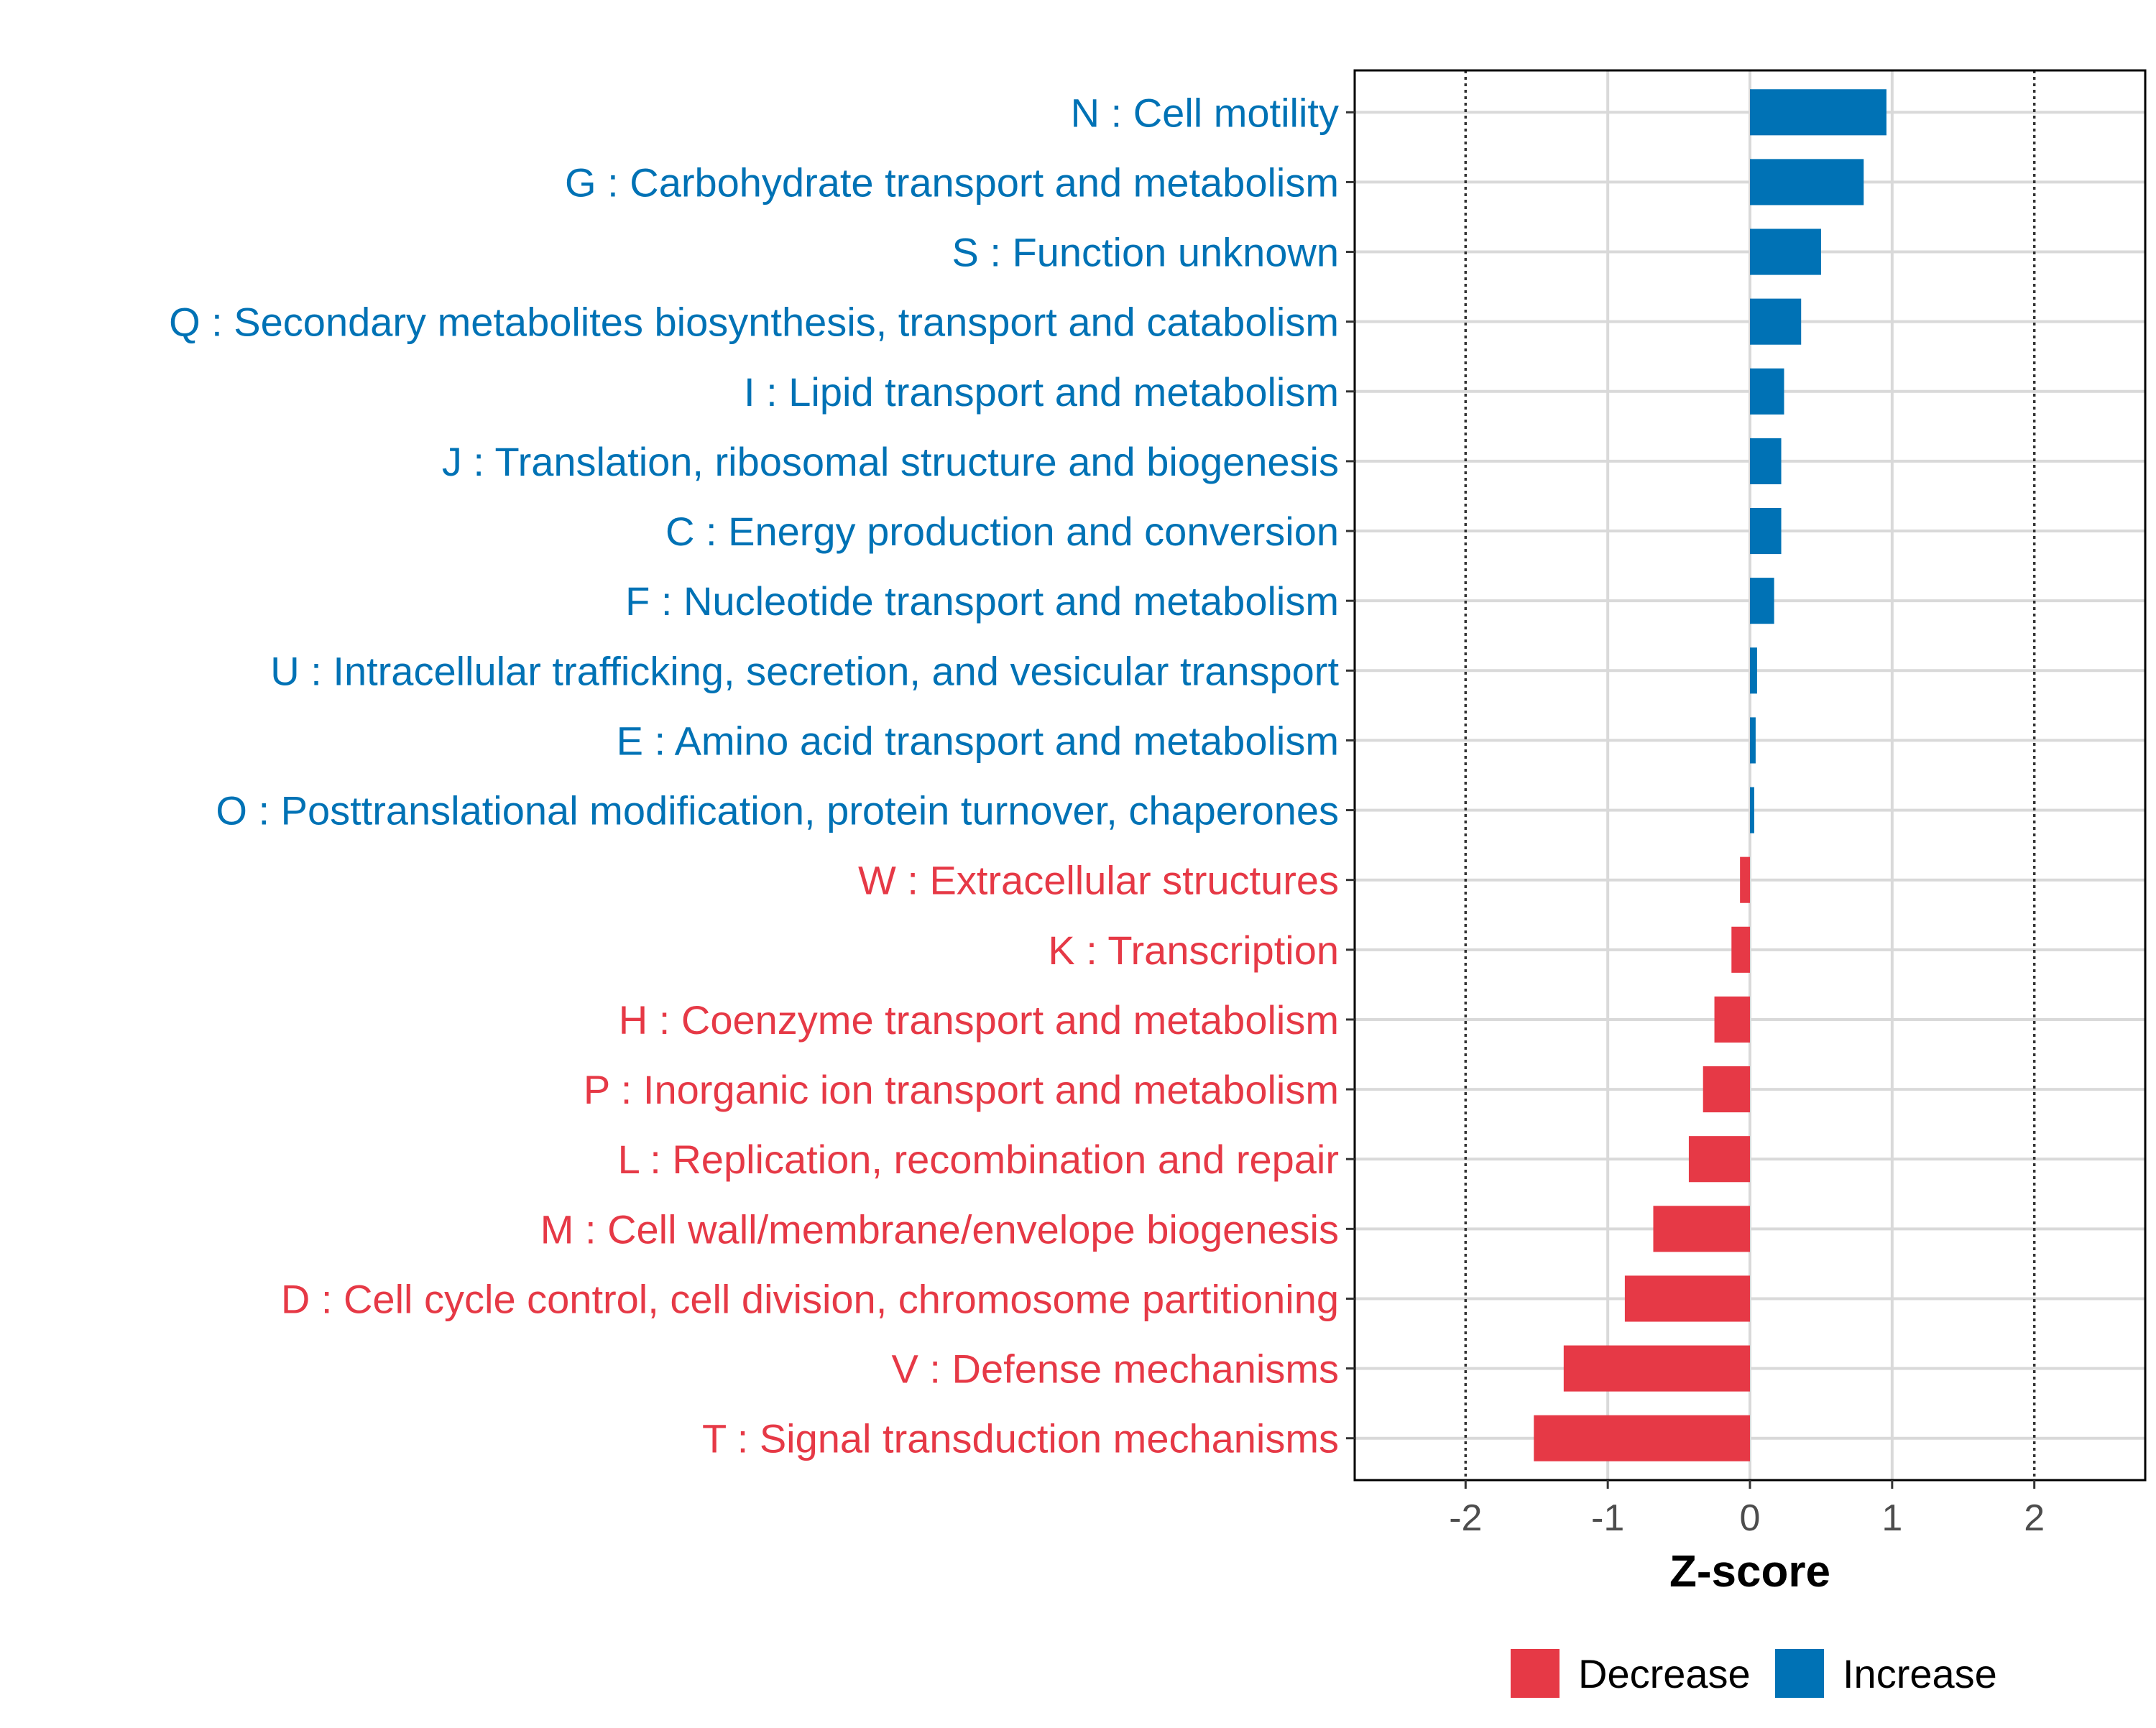 The width and height of the screenshot is (2156, 1728). I want to click on bar-layer, so click(1710, 775).